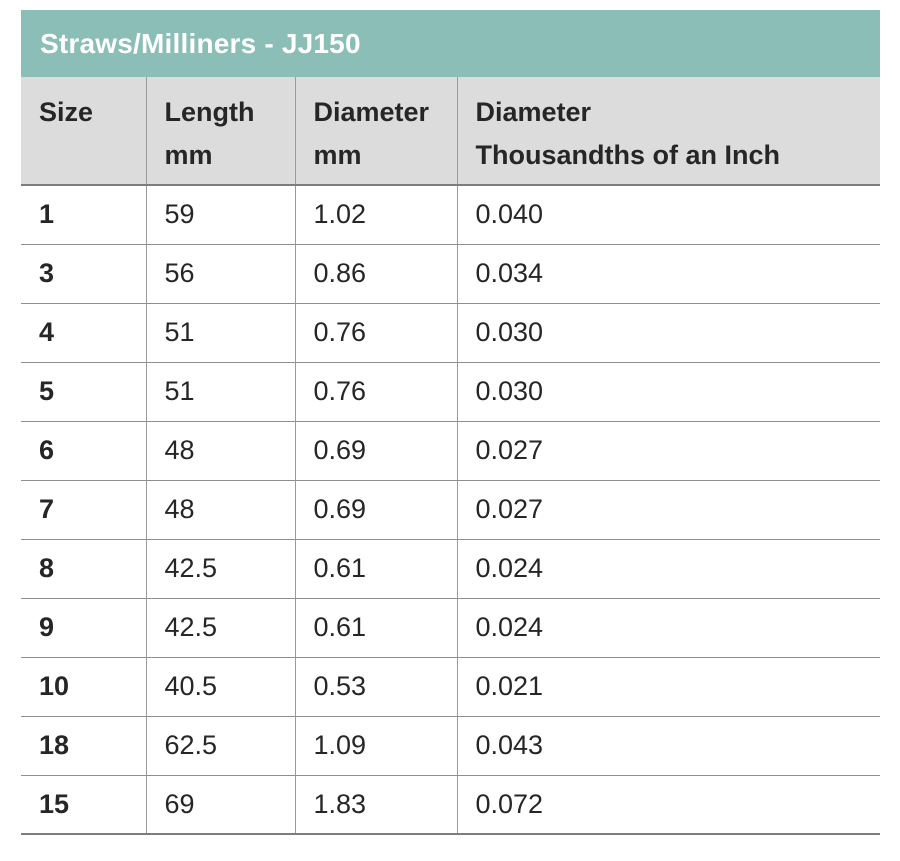  I want to click on table-row: 3 56 0.86 0.034, so click(450, 274).